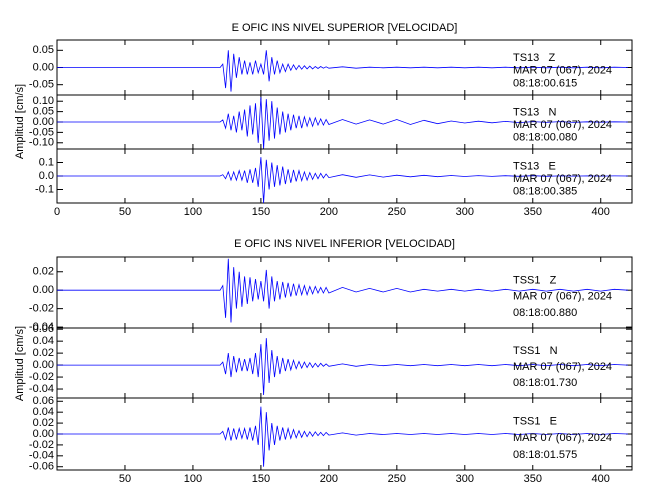  I want to click on y-tick-label: -0.10, so click(41, 143).